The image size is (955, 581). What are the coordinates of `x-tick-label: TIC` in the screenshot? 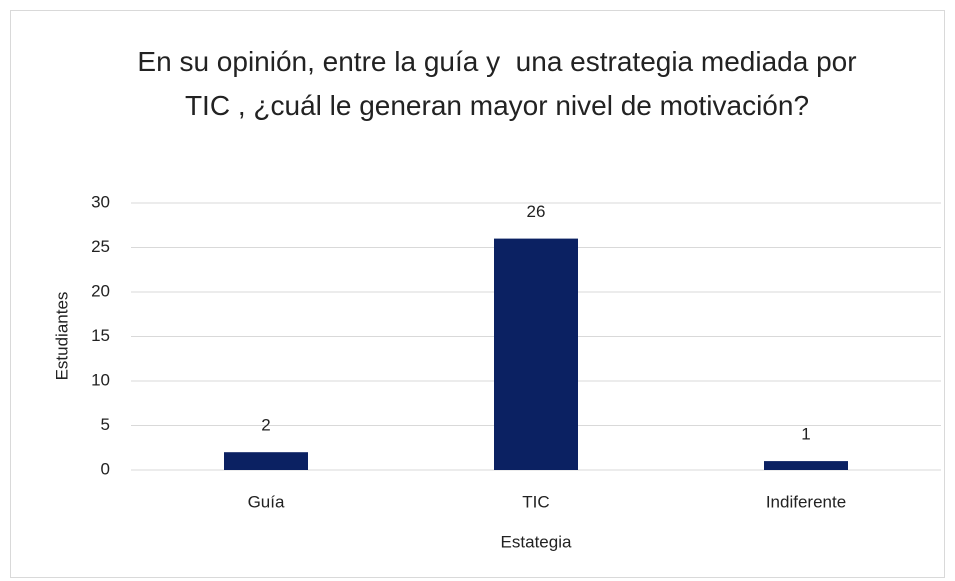 It's located at (535, 501).